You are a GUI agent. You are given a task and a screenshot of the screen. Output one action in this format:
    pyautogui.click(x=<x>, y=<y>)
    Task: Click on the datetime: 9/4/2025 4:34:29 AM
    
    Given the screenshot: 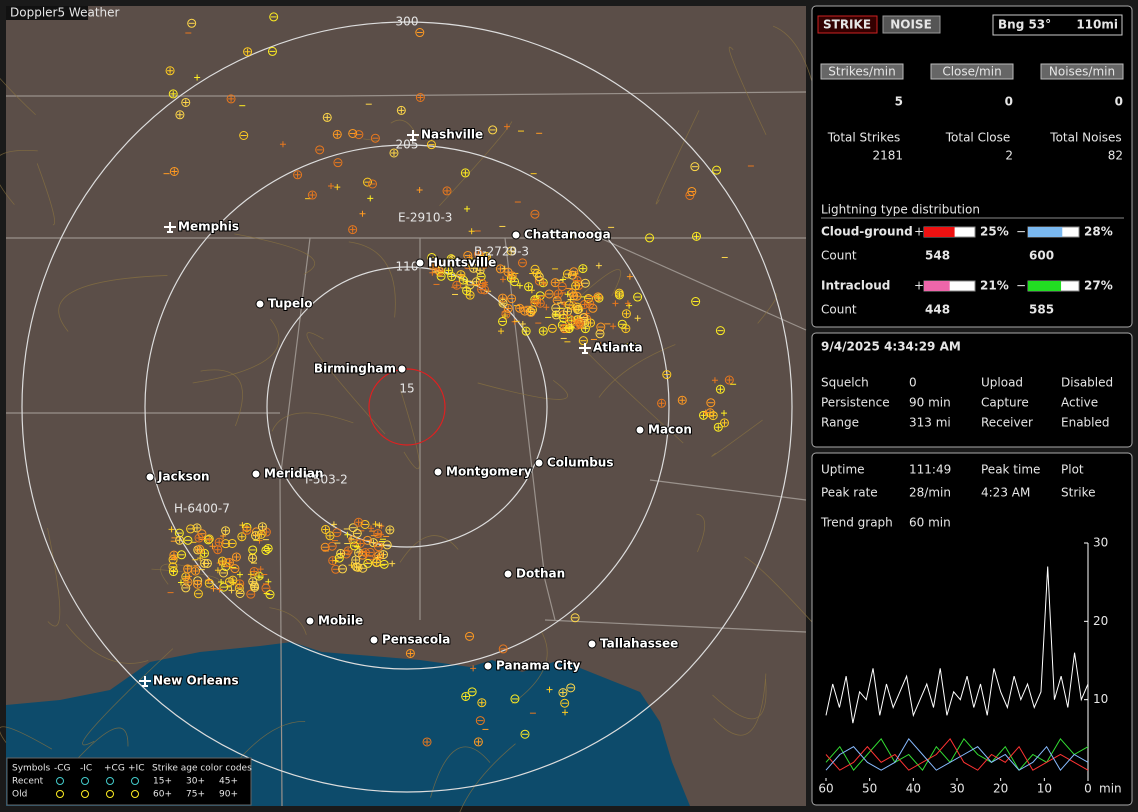 What is the action you would take?
    pyautogui.click(x=891, y=347)
    